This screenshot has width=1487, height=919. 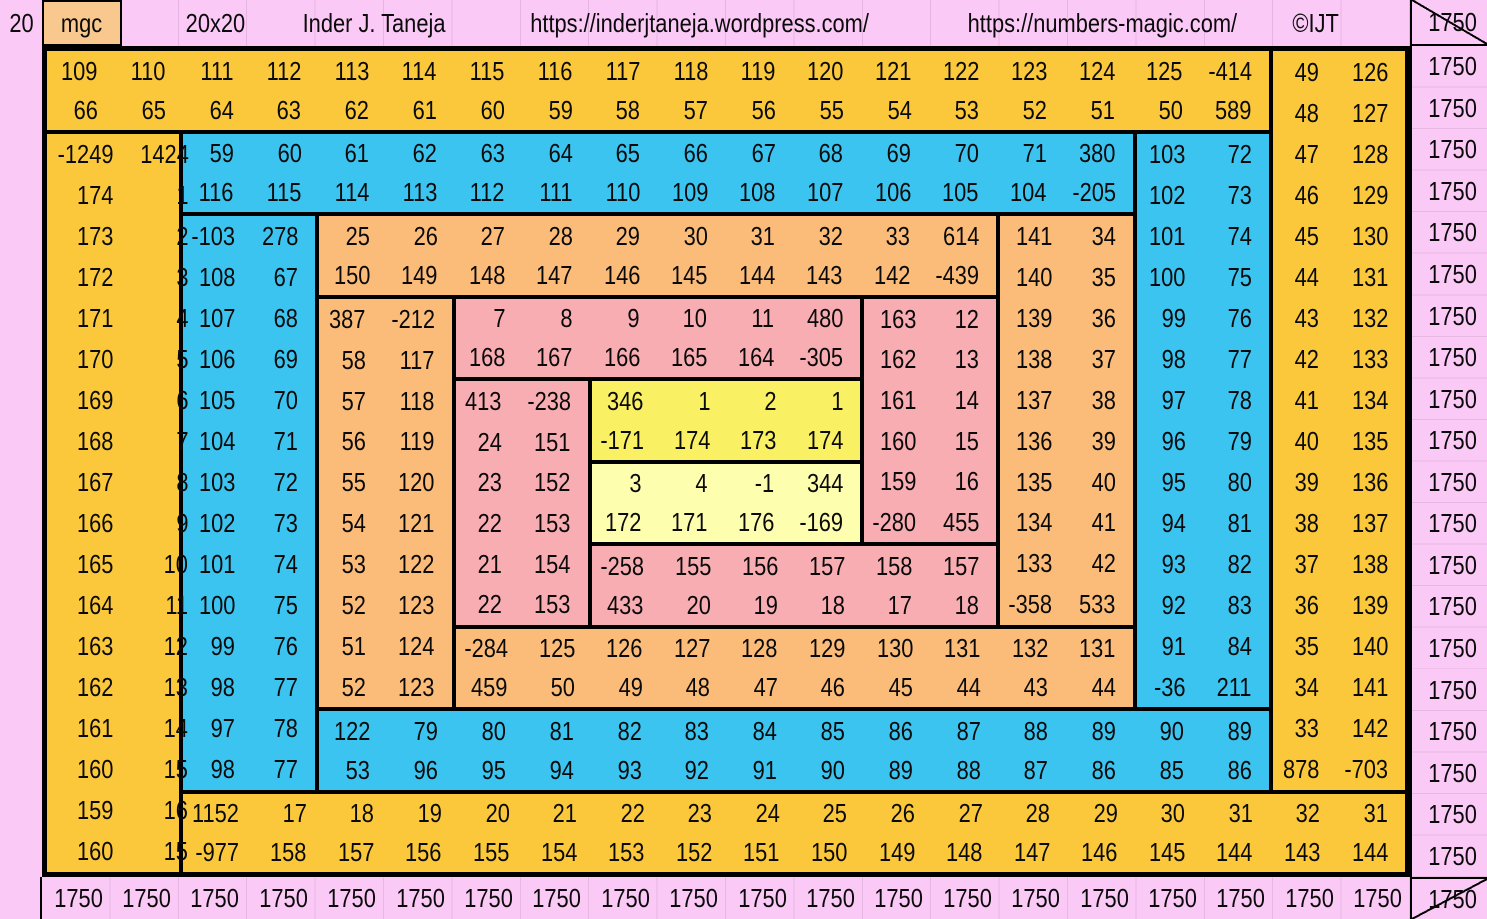 What do you see at coordinates (416, 686) in the screenshot?
I see `grid-cell: 123` at bounding box center [416, 686].